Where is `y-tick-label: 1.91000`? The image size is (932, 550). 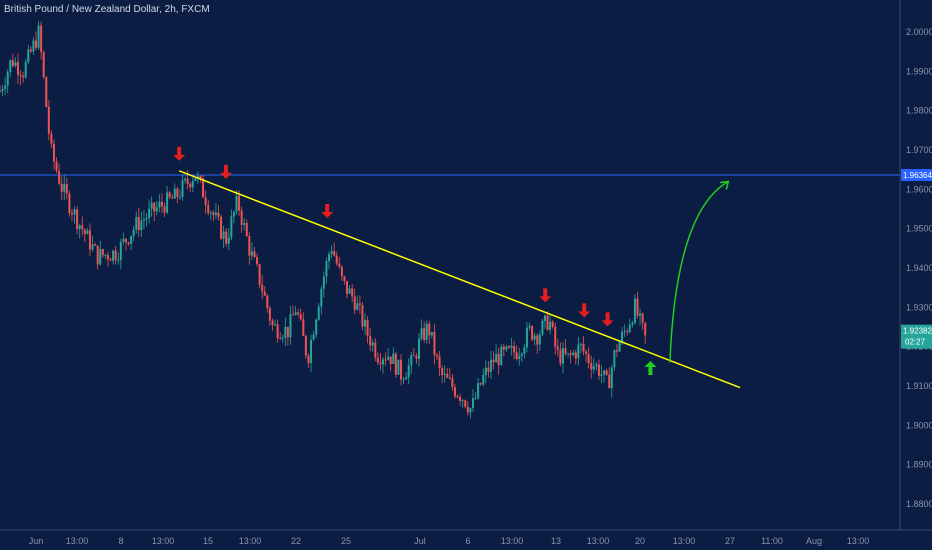
y-tick-label: 1.91000 is located at coordinates (919, 386).